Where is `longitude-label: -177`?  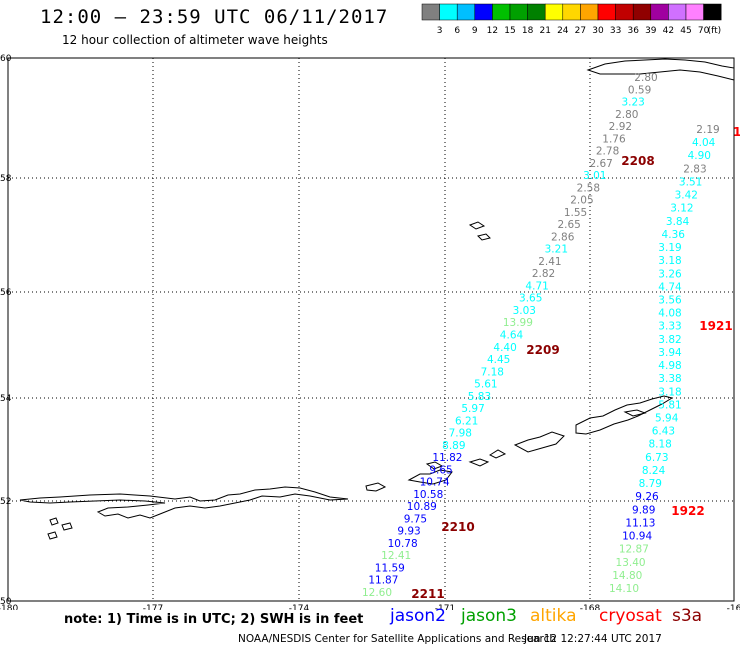 longitude-label: -177 is located at coordinates (153, 607).